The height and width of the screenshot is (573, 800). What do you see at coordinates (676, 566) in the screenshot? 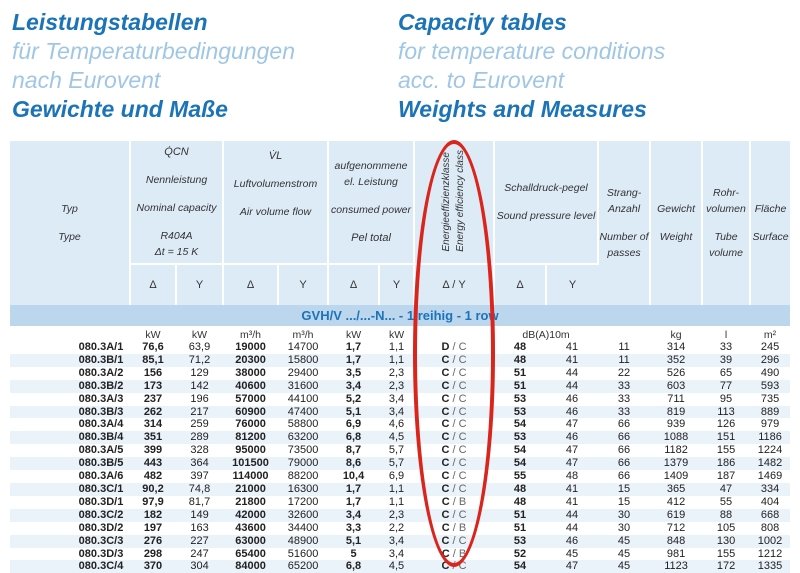
I see `table-cell: 1123` at bounding box center [676, 566].